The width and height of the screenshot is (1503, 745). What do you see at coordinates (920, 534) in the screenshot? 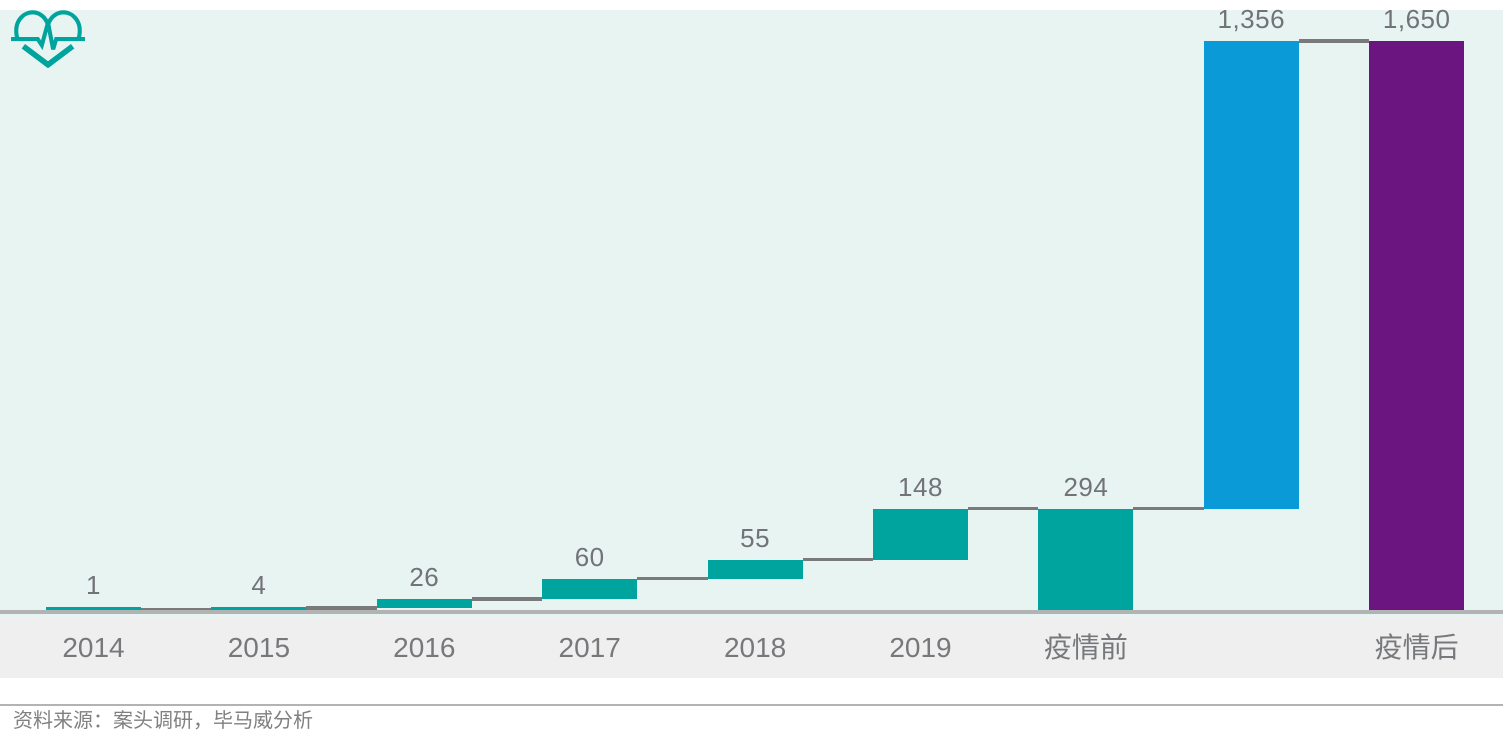
I see `bar-2019` at bounding box center [920, 534].